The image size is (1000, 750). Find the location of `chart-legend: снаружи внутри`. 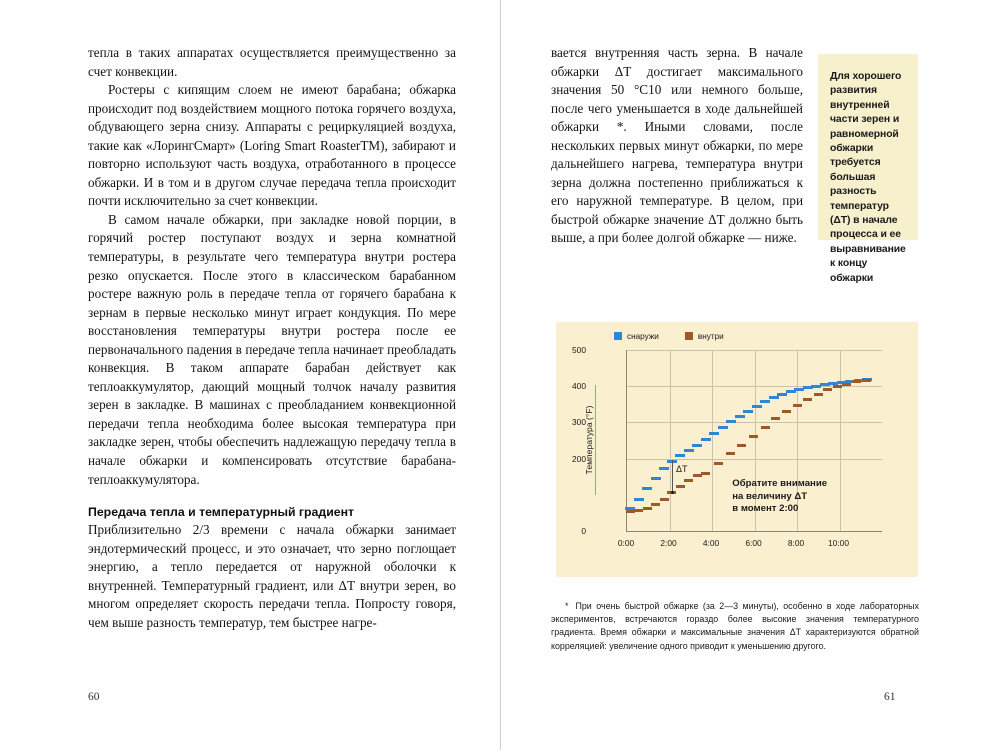

chart-legend: снаружи внутри is located at coordinates (669, 336).